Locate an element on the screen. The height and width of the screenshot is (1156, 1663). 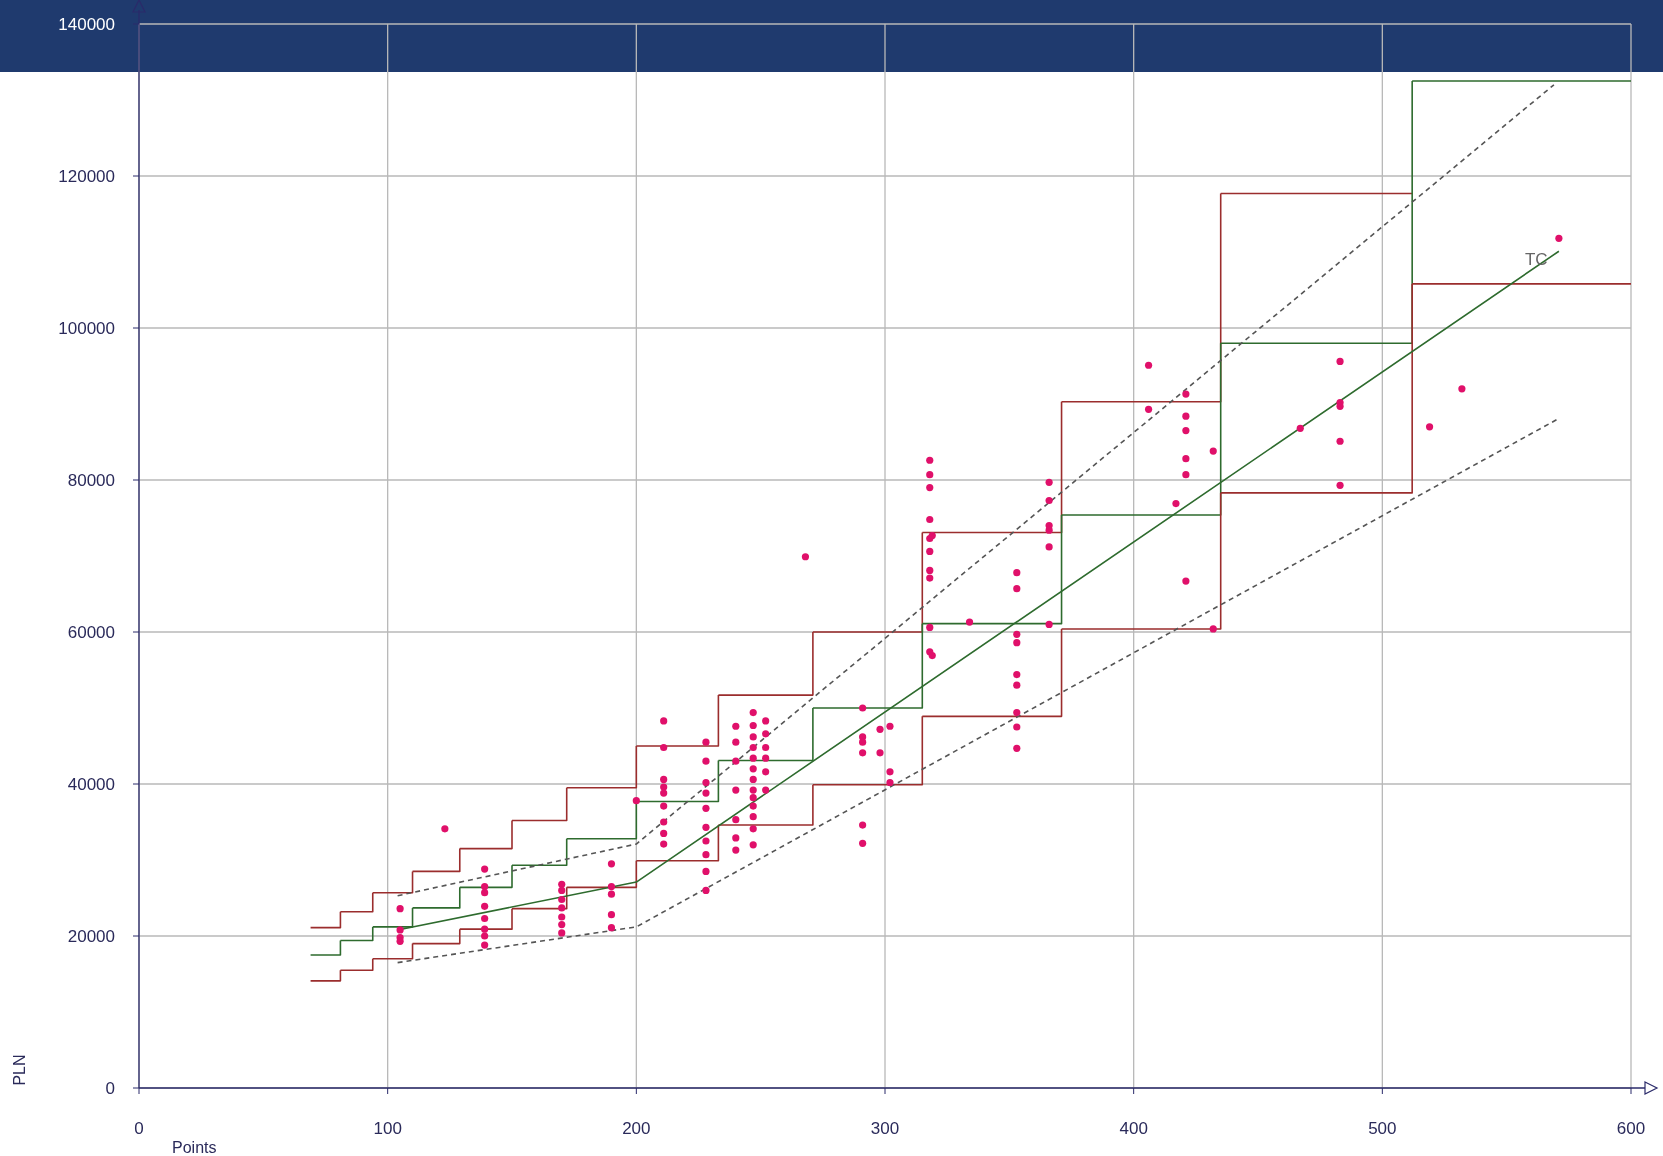
y-tick-label: 0 is located at coordinates (110, 1088).